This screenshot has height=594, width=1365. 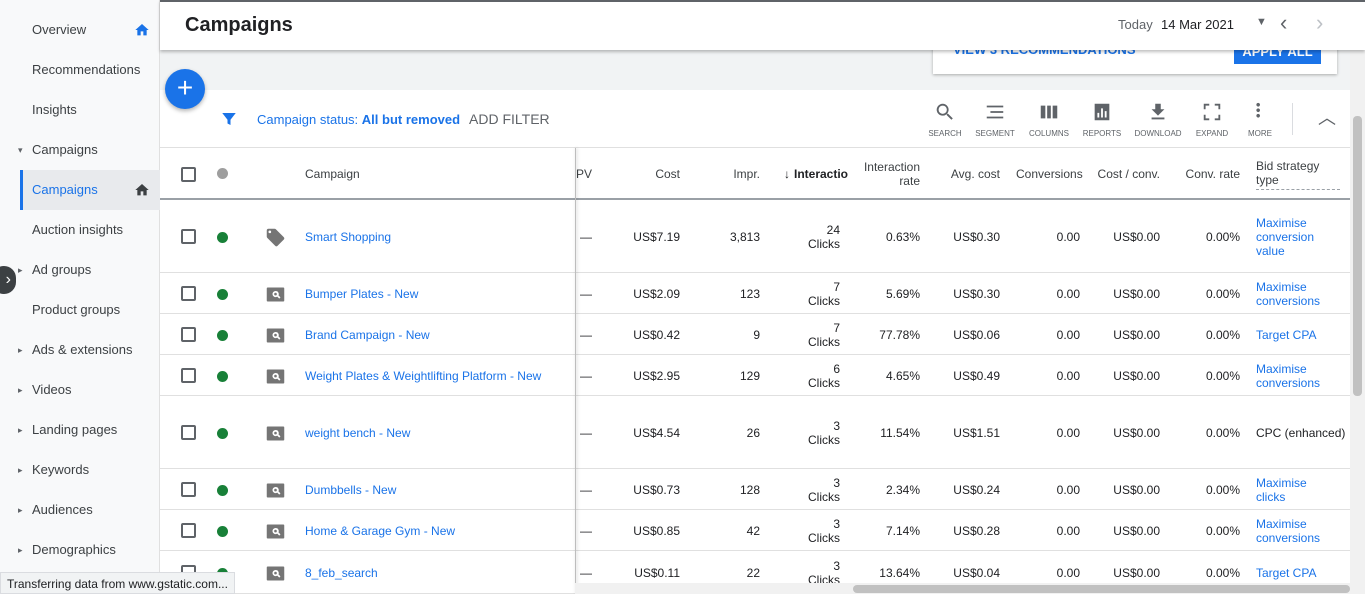 What do you see at coordinates (436, 489) in the screenshot?
I see `cell-campaign: Dumbbells - New` at bounding box center [436, 489].